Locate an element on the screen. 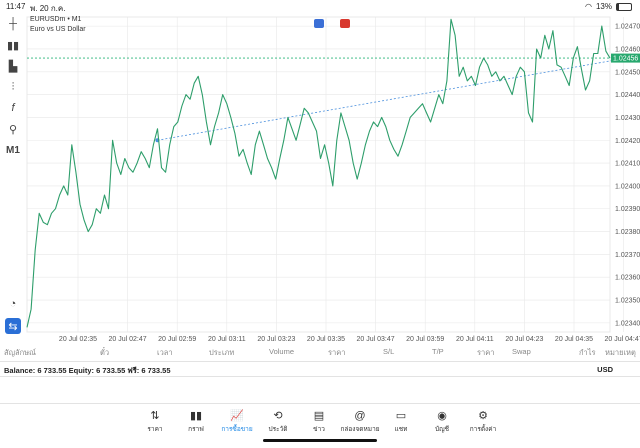 This screenshot has height=448, width=640. col-volume: Volume is located at coordinates (282, 351).